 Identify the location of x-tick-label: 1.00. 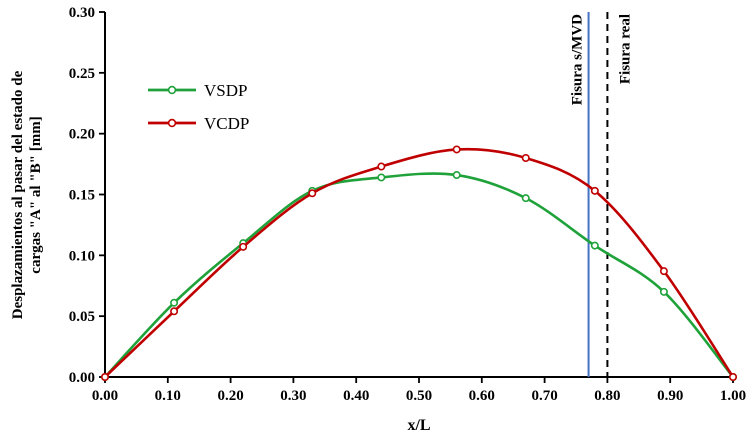
(733, 396).